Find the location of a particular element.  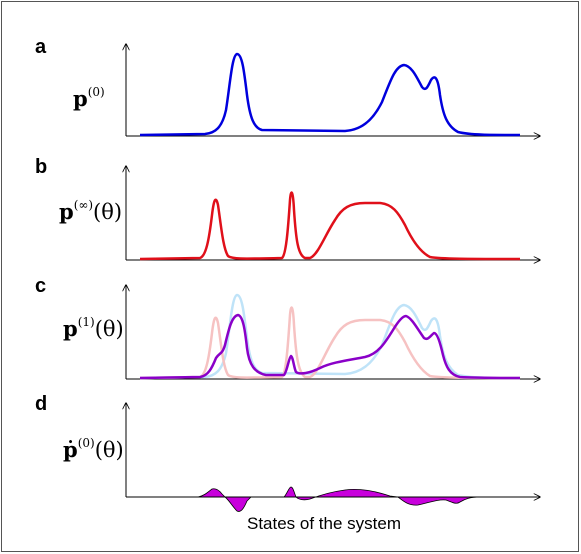

curve-pinf-faded is located at coordinates (330, 343).